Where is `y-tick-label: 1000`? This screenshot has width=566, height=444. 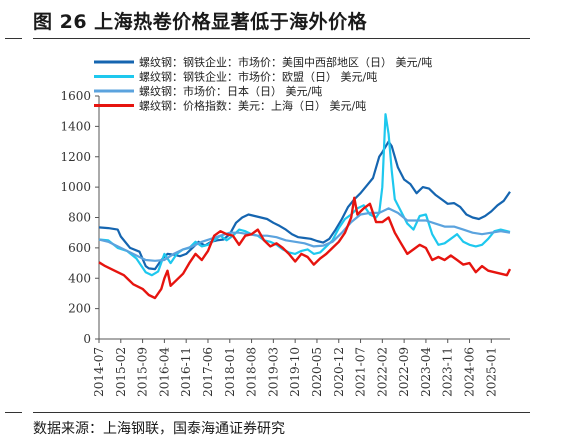 y-tick-label: 1000 is located at coordinates (75, 187).